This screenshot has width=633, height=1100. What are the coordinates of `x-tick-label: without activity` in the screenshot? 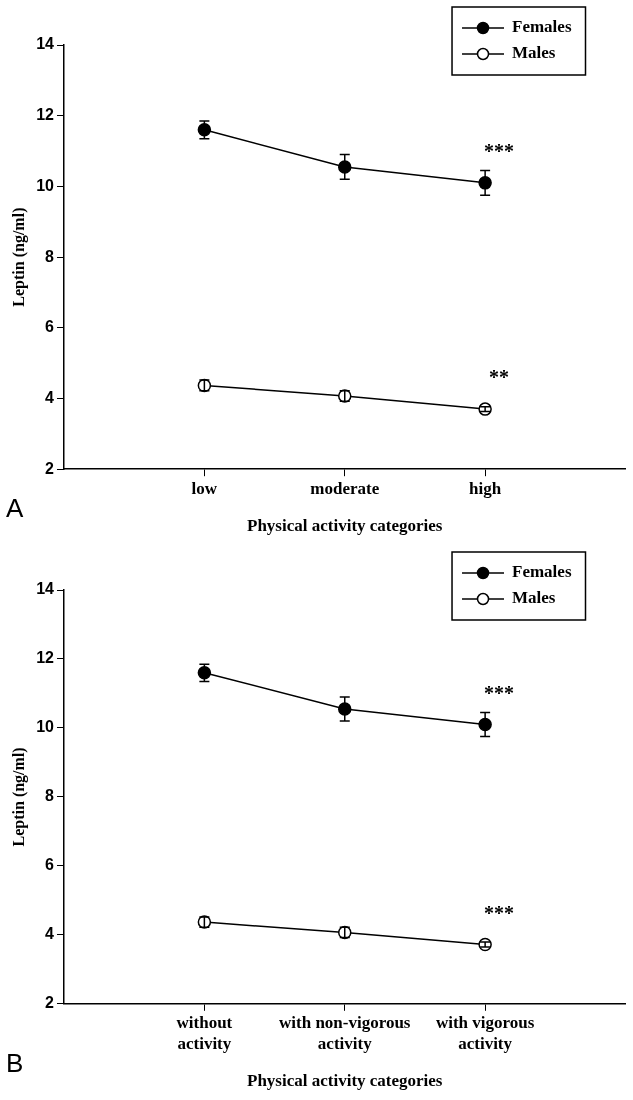 It's located at (204, 1033).